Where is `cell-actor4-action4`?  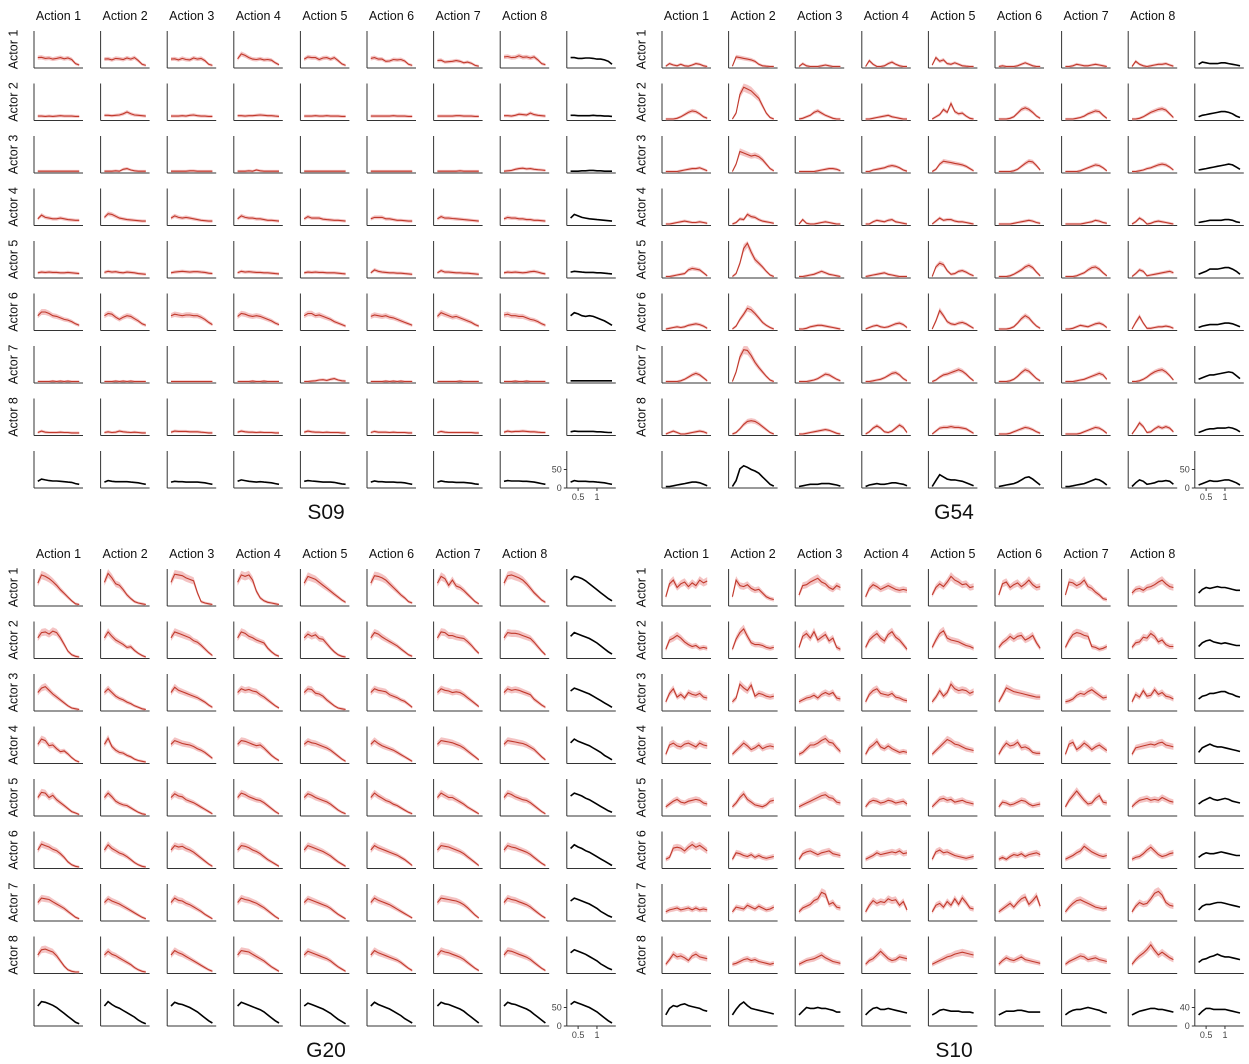 cell-actor4-action4 is located at coordinates (258, 745).